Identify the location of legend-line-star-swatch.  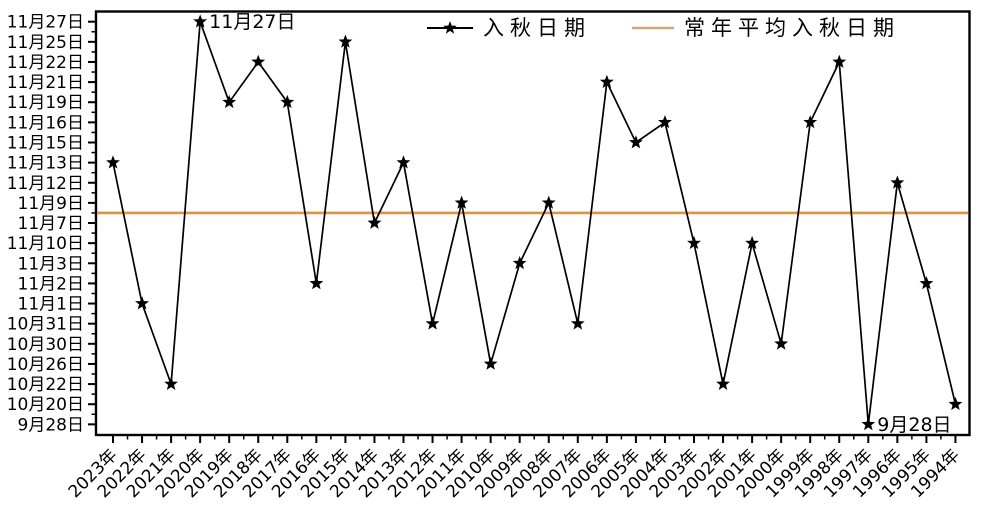
(450, 27).